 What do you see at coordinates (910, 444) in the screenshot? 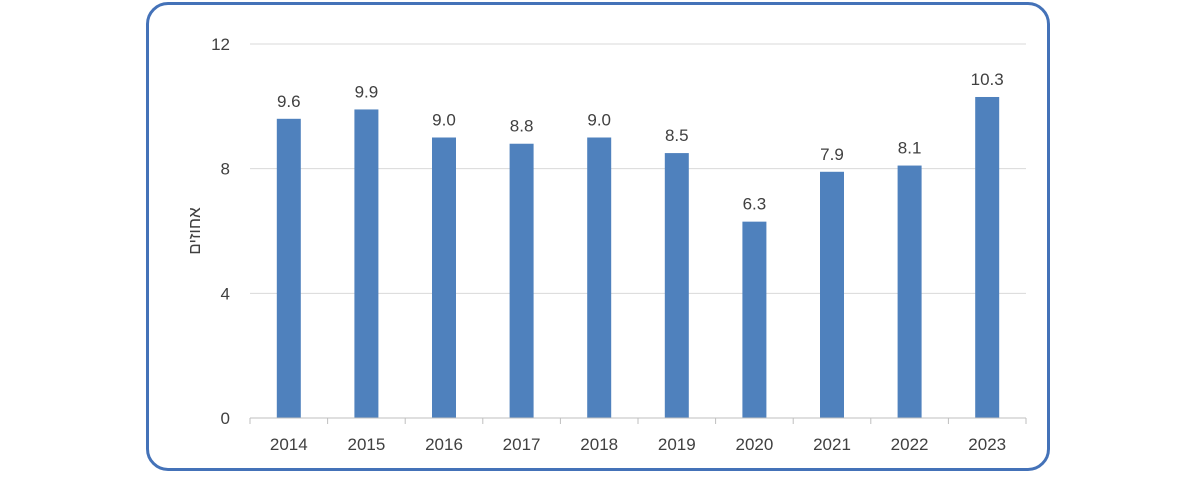
I see `x-tick-label: 2022` at bounding box center [910, 444].